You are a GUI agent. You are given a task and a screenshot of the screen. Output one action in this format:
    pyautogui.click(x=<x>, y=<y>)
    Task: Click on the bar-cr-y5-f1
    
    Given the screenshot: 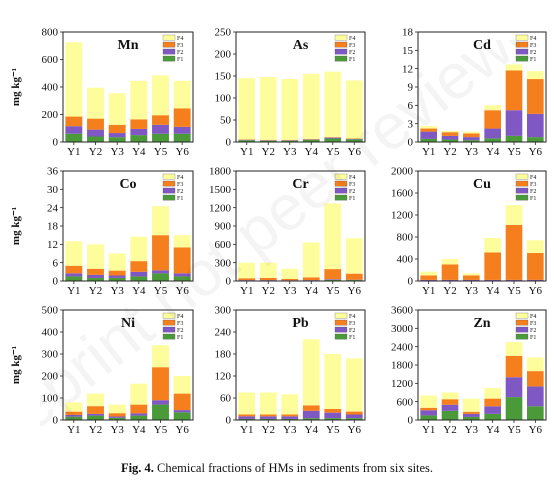 What is the action you would take?
    pyautogui.click(x=333, y=280)
    